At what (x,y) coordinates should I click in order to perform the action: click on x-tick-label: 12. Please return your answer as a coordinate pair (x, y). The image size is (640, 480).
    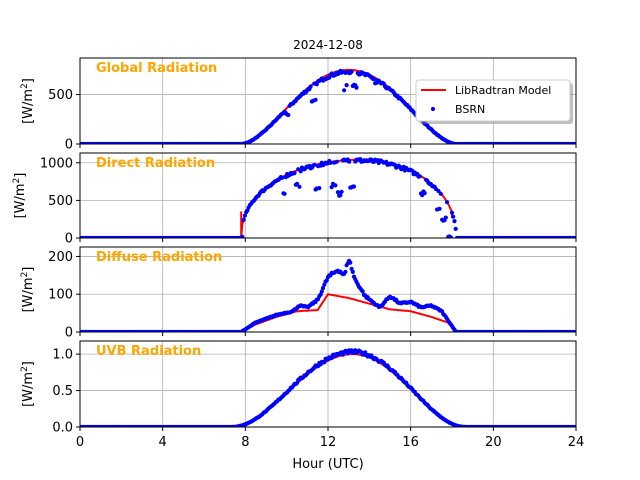
    Looking at the image, I should click on (328, 442).